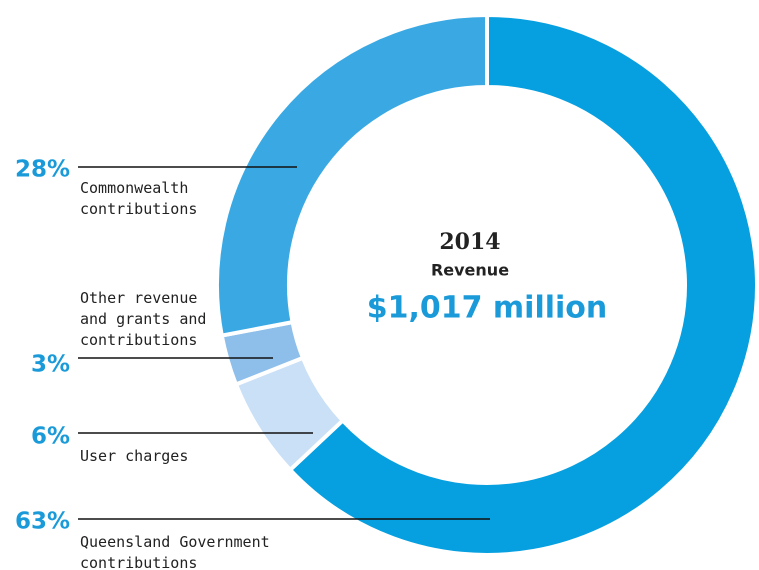 The image size is (759, 570). I want to click on percent-label: 28%, so click(42, 170).